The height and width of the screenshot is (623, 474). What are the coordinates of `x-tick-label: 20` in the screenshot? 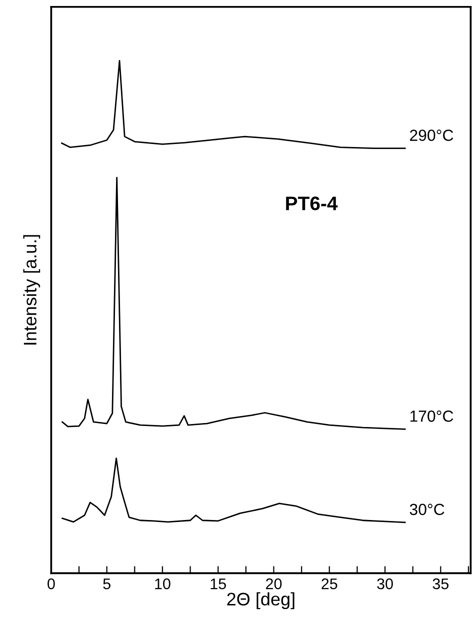 It's located at (274, 584).